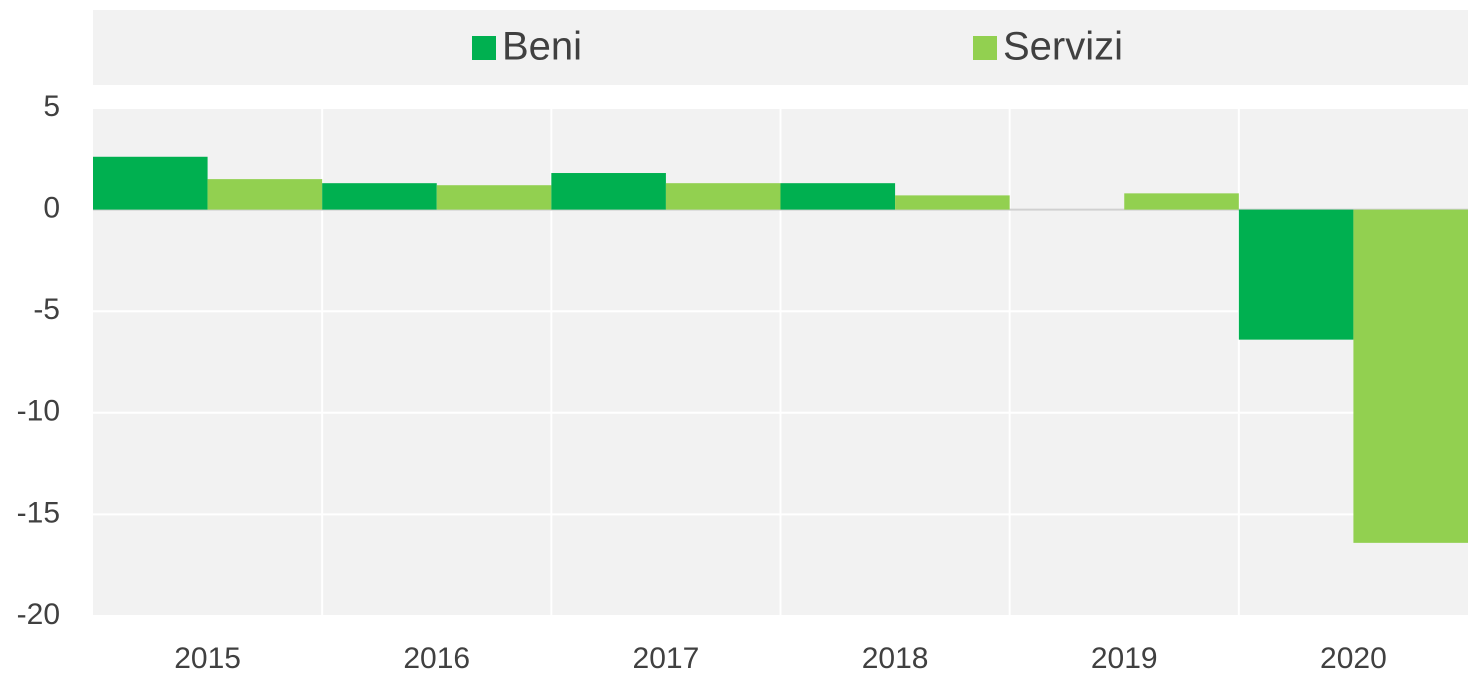 This screenshot has width=1468, height=677. What do you see at coordinates (51, 208) in the screenshot?
I see `y-tick-label: 0` at bounding box center [51, 208].